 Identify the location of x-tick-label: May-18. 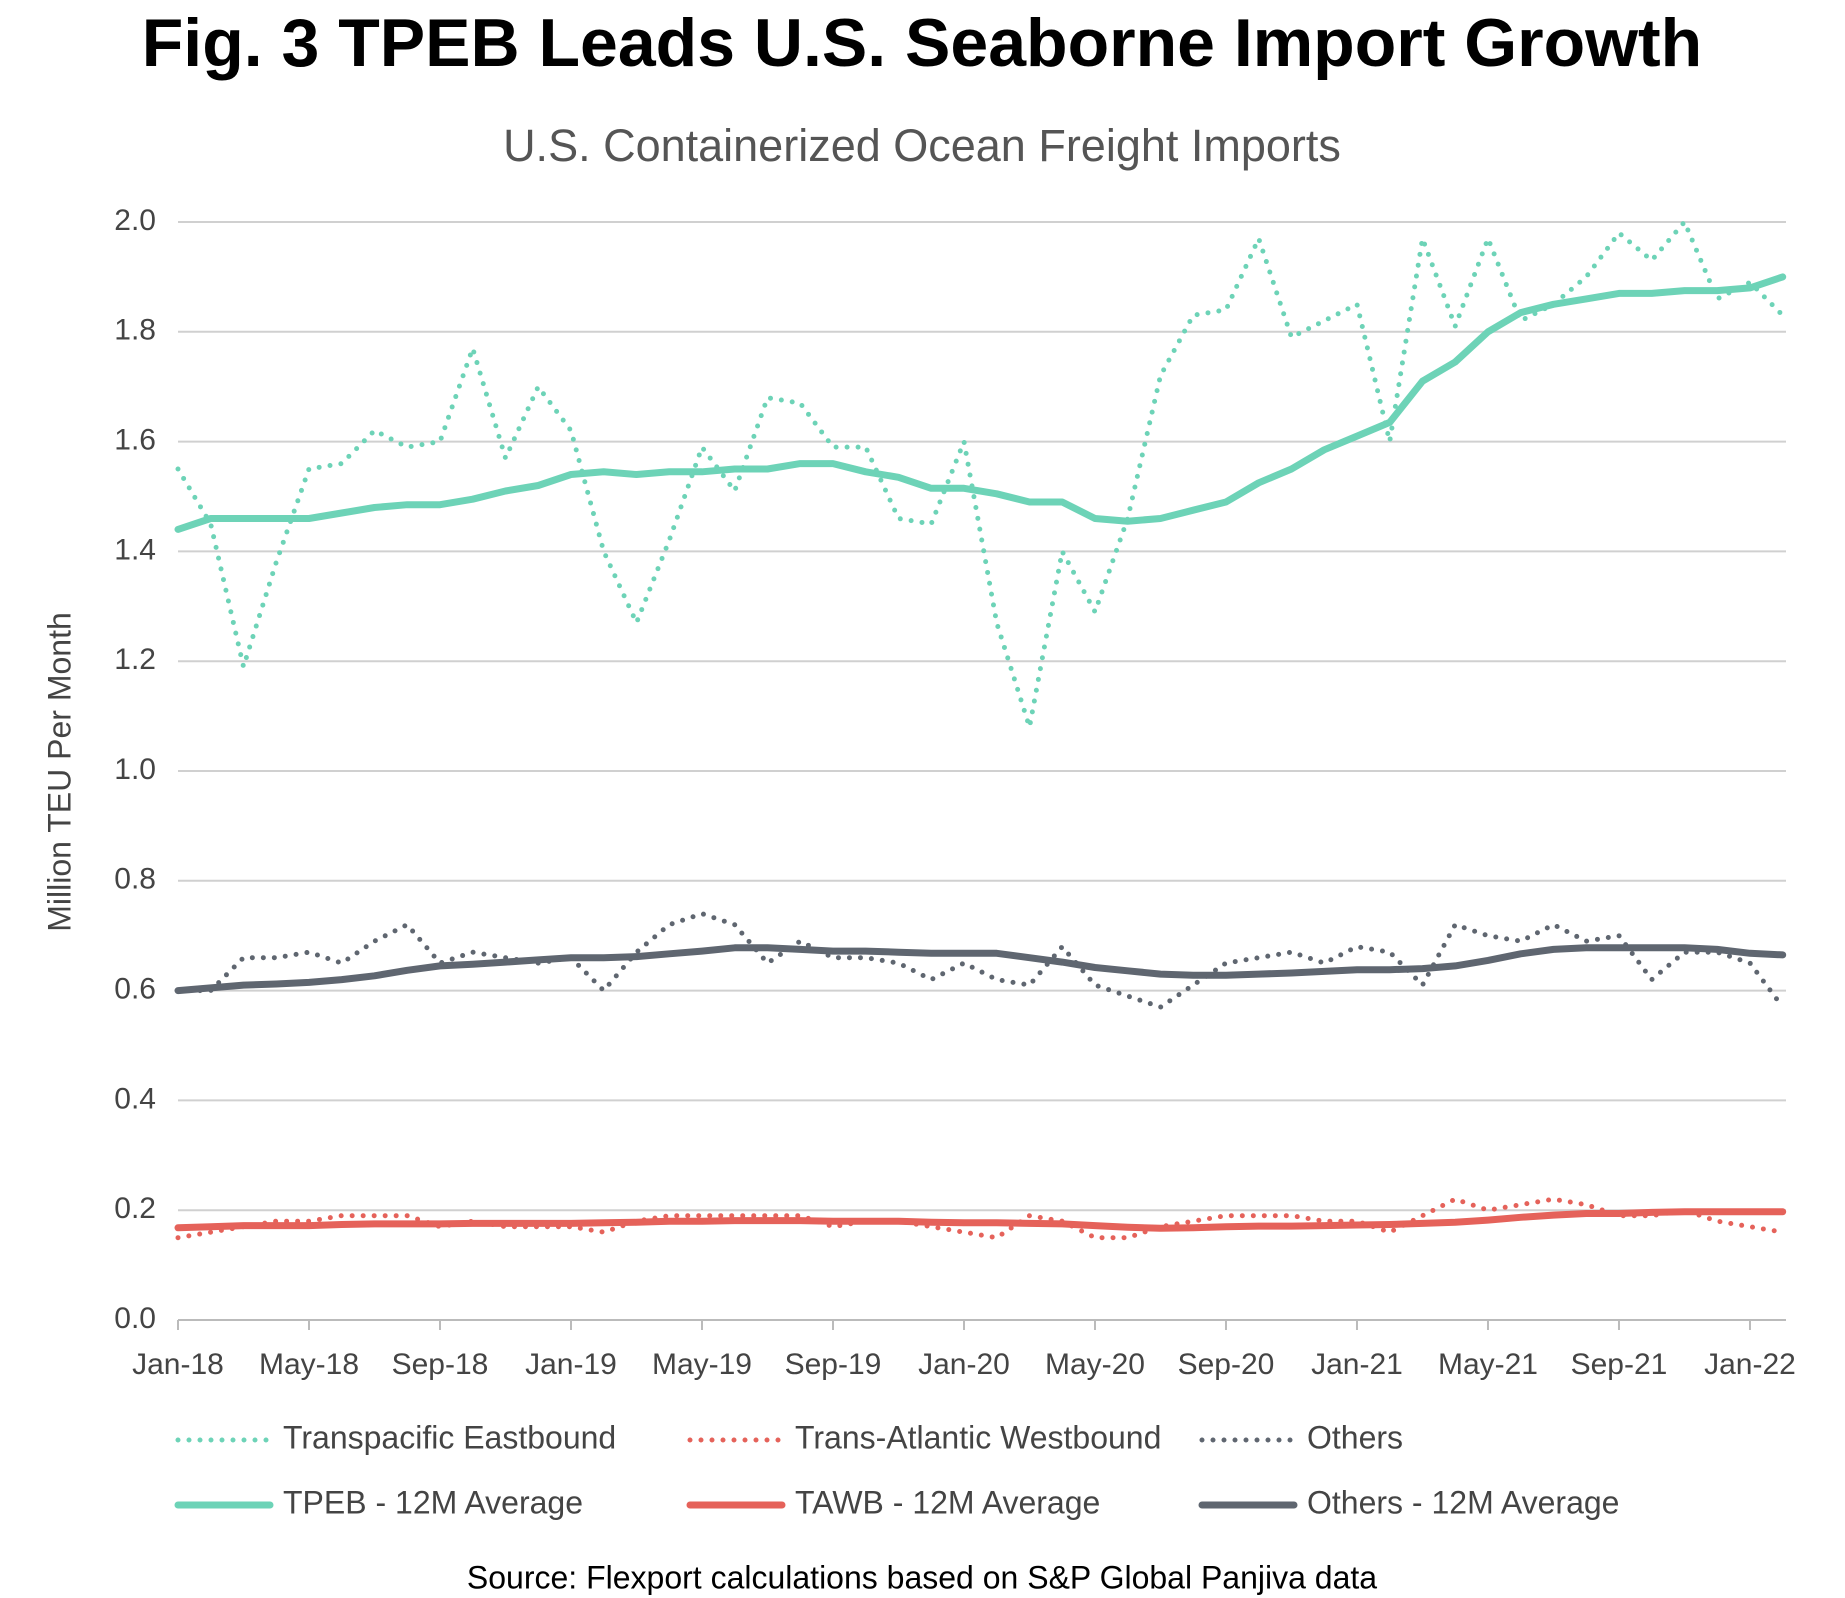
(309, 1364).